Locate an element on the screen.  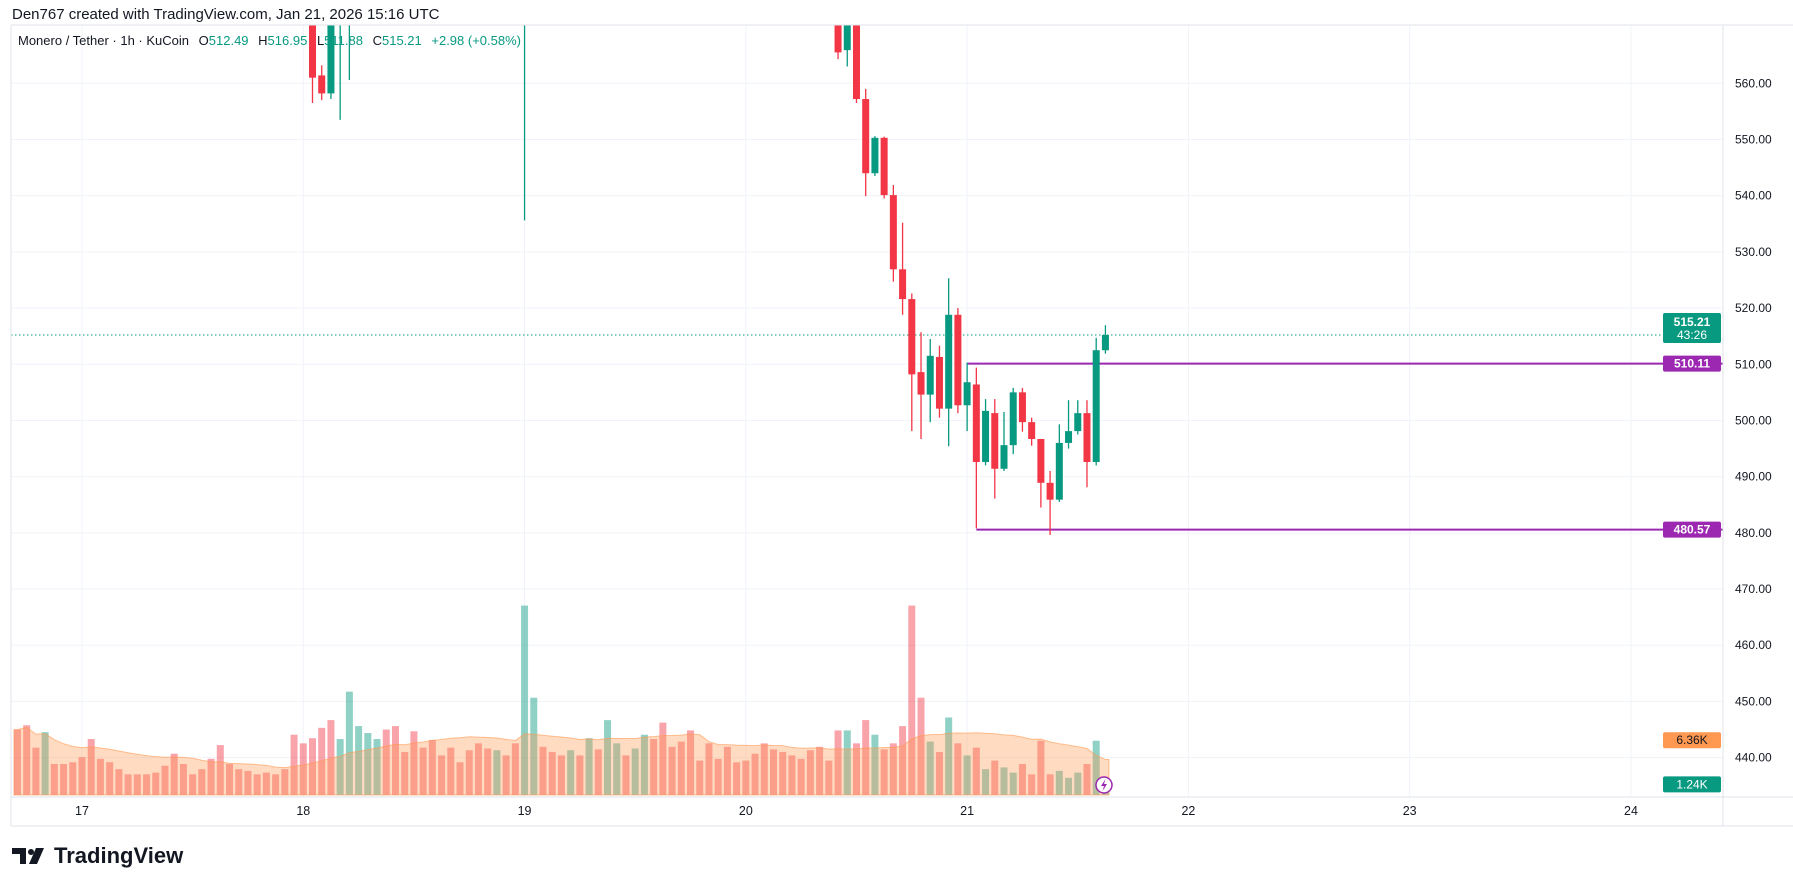
last-price-tag is located at coordinates (1692, 327).